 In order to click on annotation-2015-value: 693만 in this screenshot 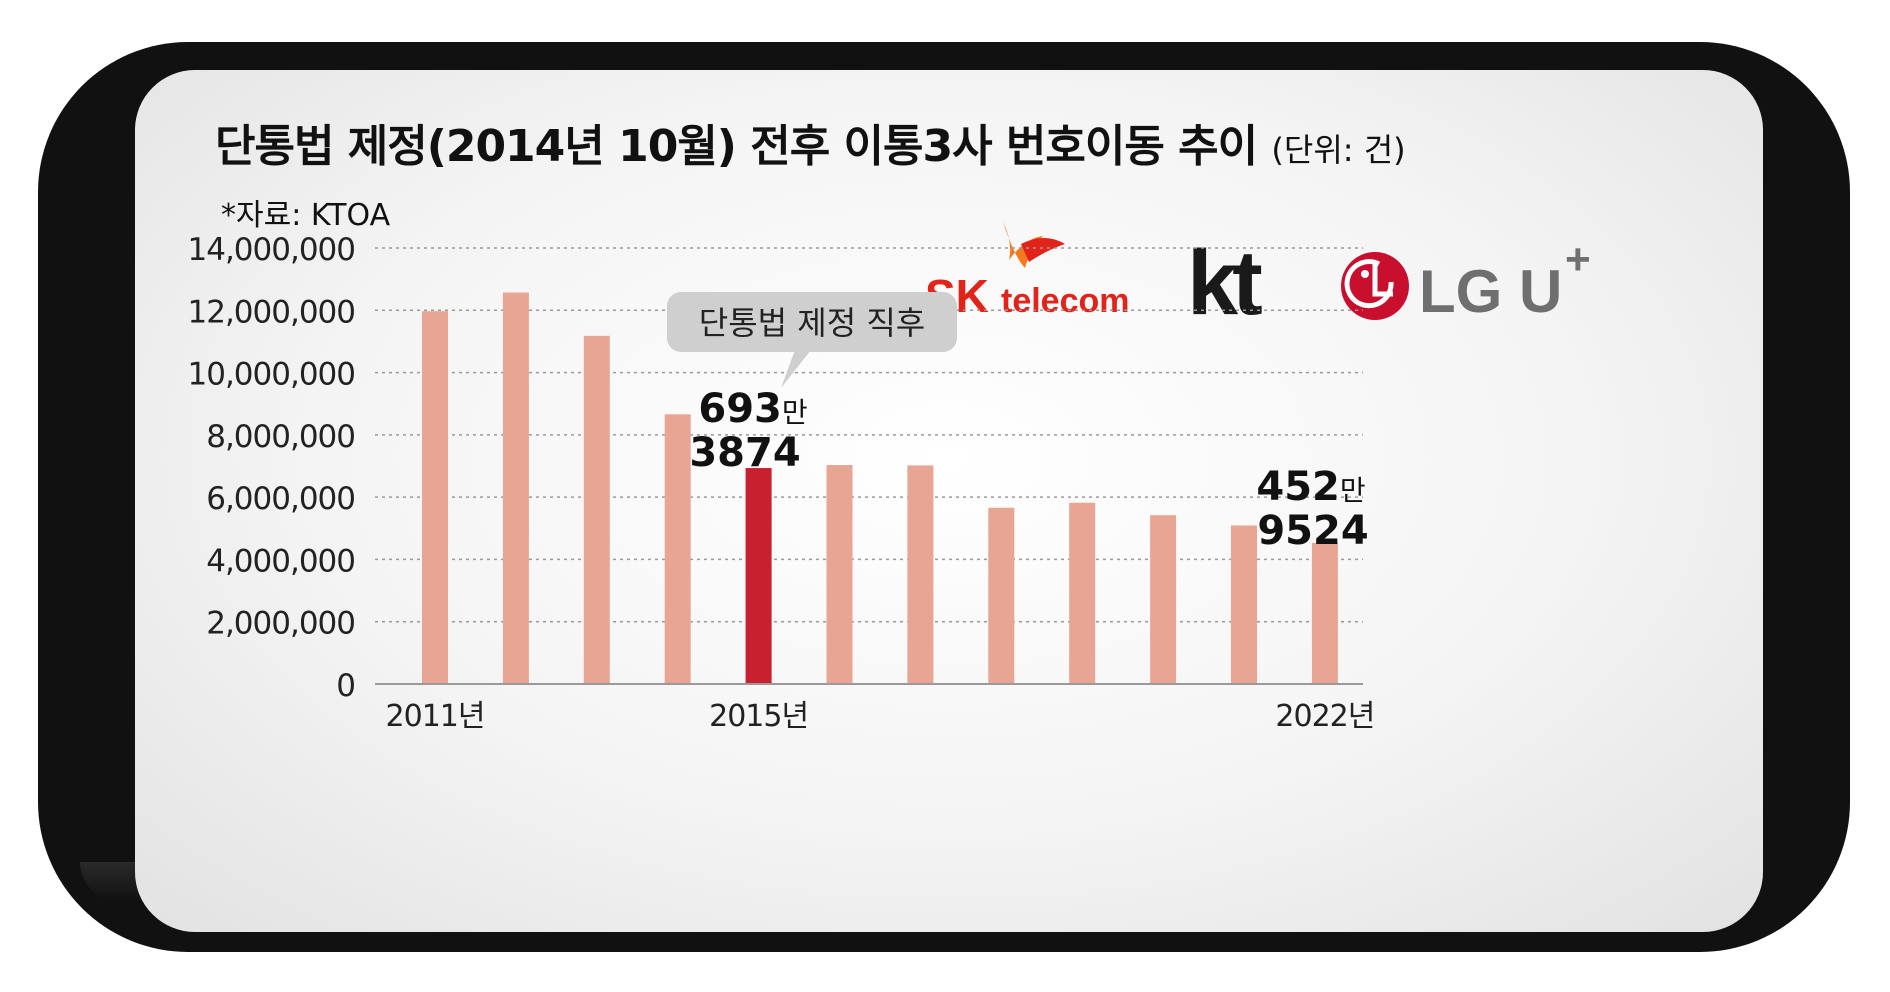, I will do `click(752, 409)`.